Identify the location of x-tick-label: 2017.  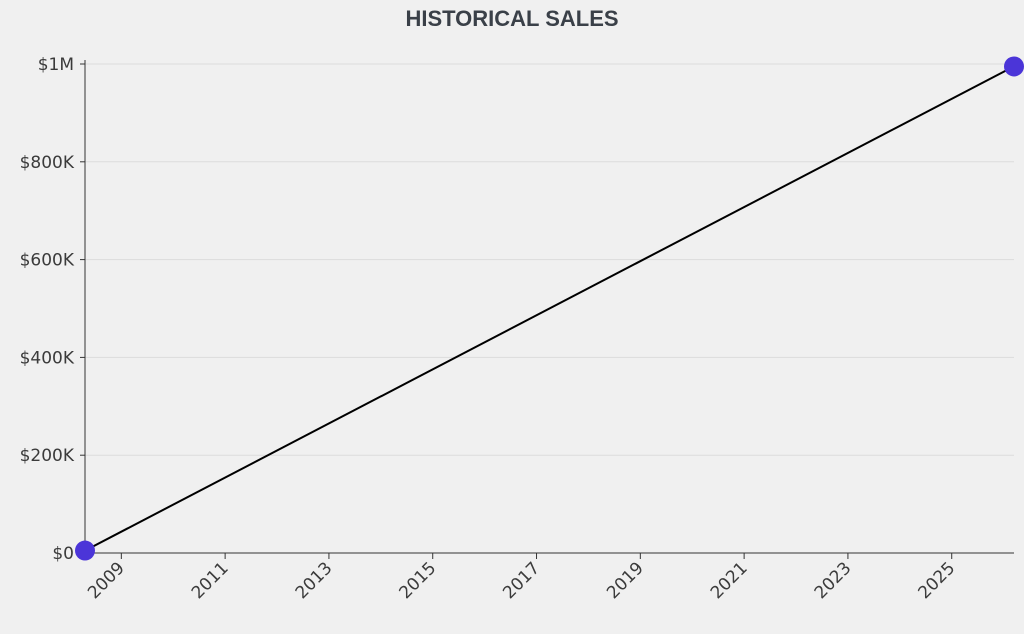
(521, 580).